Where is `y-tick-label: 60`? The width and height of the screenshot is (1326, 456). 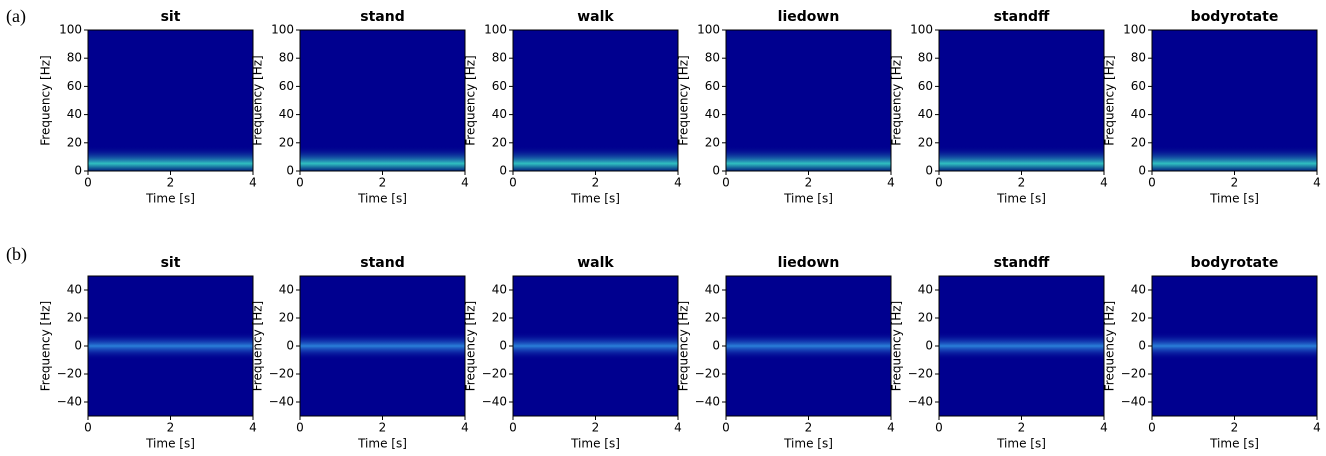
y-tick-label: 60 is located at coordinates (712, 86).